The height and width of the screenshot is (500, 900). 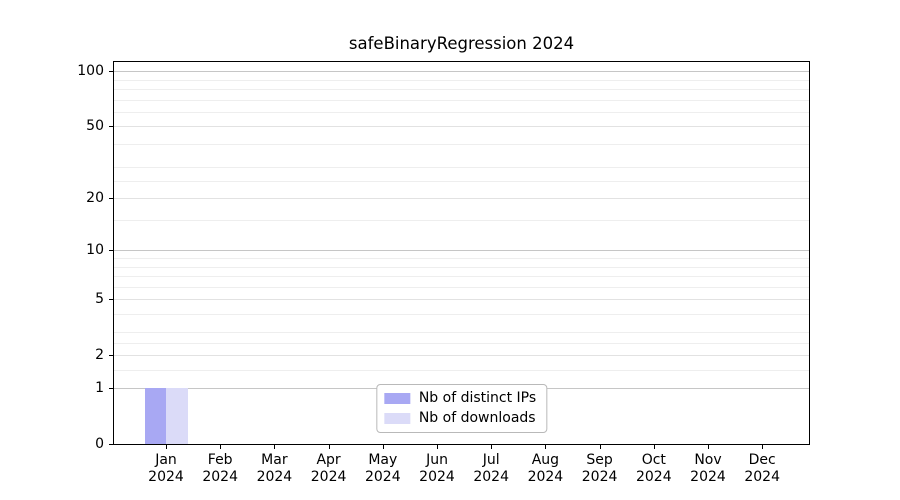 I want to click on x-tick-month: Dec, so click(x=762, y=460).